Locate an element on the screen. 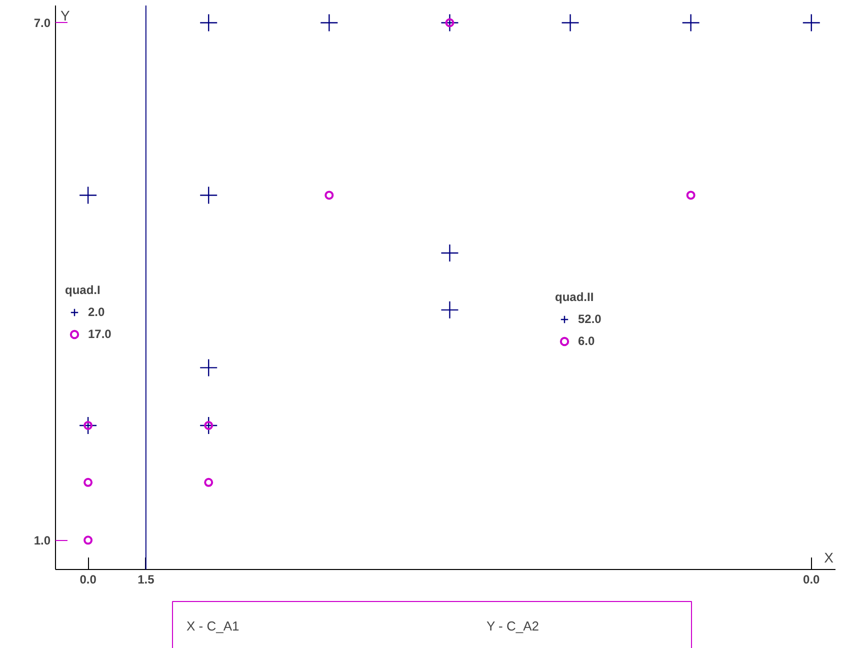 The width and height of the screenshot is (859, 648). legend-label: 6.0 is located at coordinates (587, 341).